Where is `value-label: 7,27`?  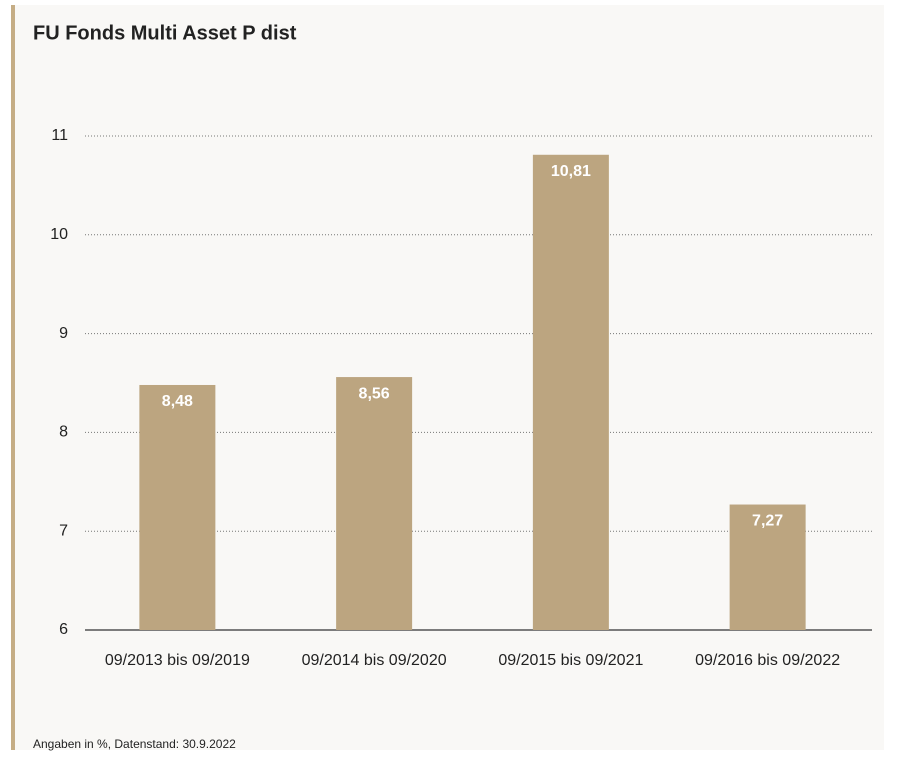 value-label: 7,27 is located at coordinates (767, 521).